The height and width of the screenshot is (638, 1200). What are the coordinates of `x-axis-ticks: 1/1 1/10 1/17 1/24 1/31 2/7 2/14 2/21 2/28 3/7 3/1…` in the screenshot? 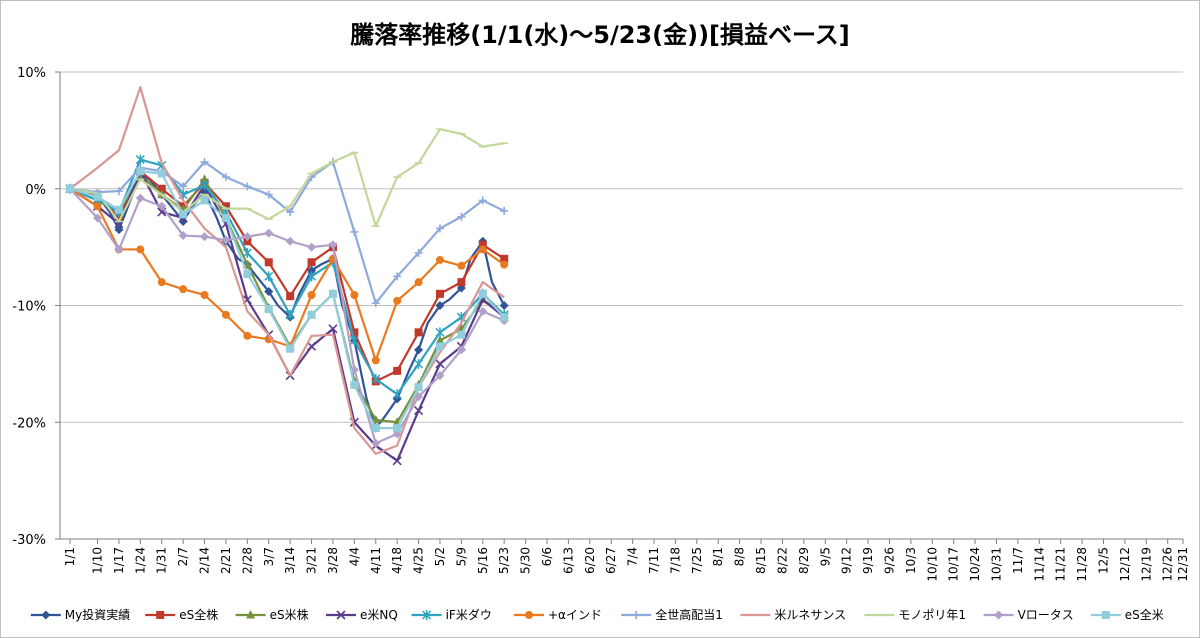 It's located at (626, 564).